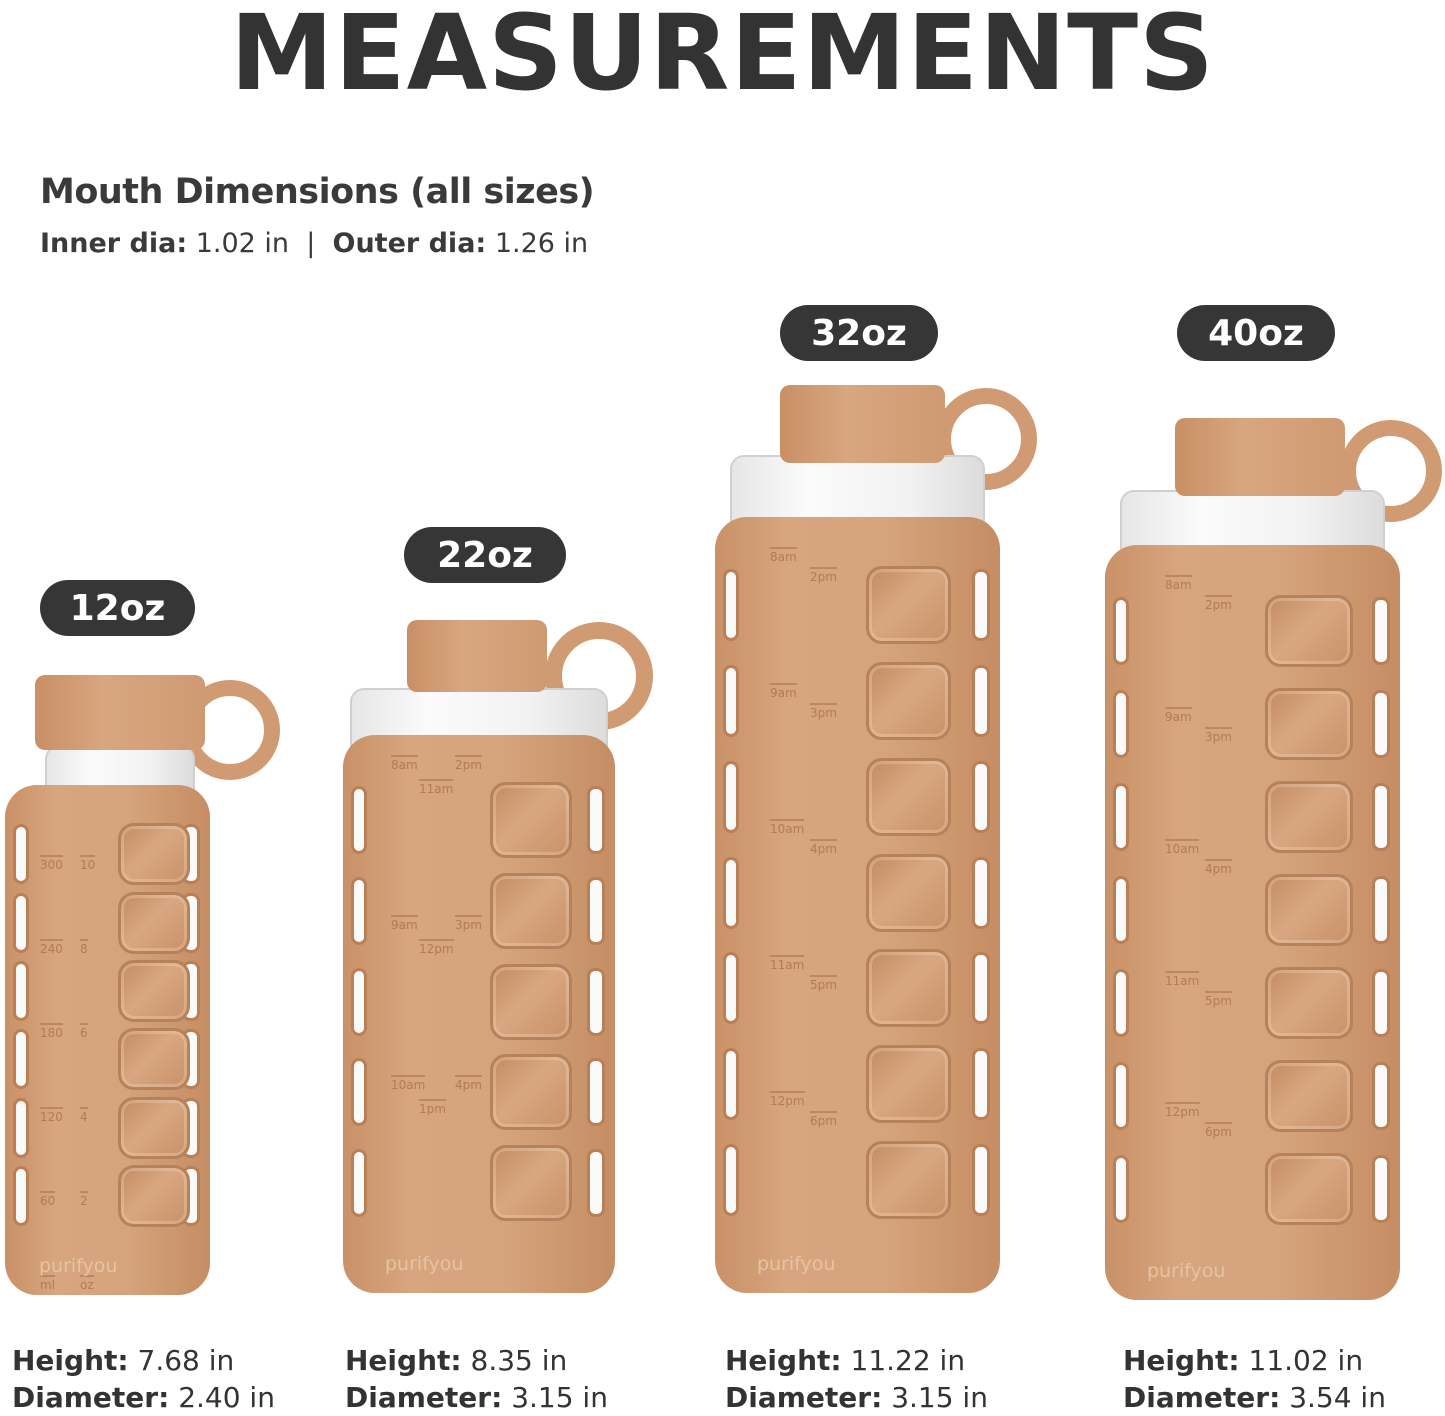 The width and height of the screenshot is (1445, 1416). What do you see at coordinates (51, 863) in the screenshot?
I see `measurement-marking: 300` at bounding box center [51, 863].